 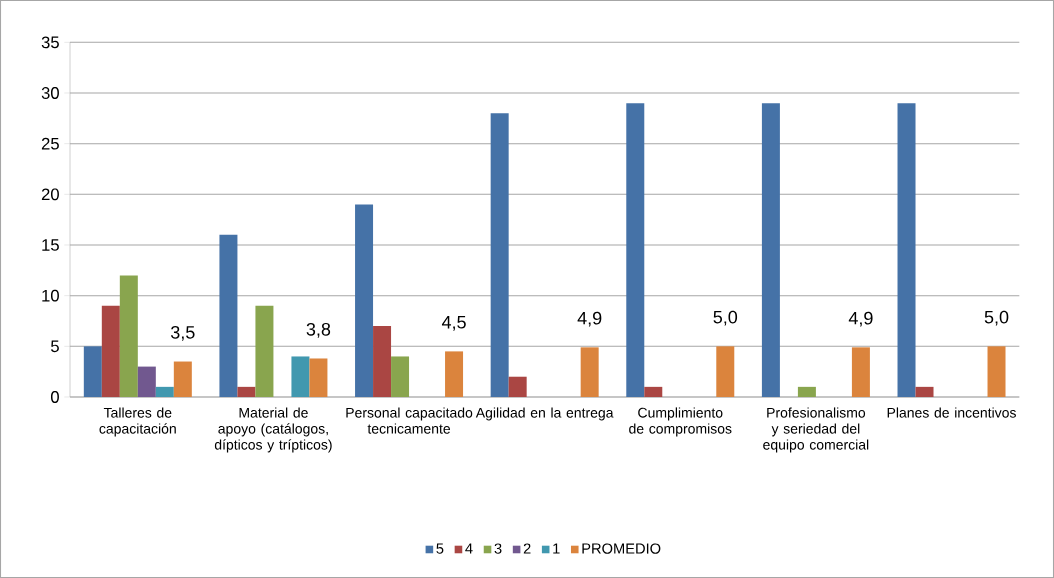 What do you see at coordinates (50, 245) in the screenshot?
I see `y-tick-label: 15` at bounding box center [50, 245].